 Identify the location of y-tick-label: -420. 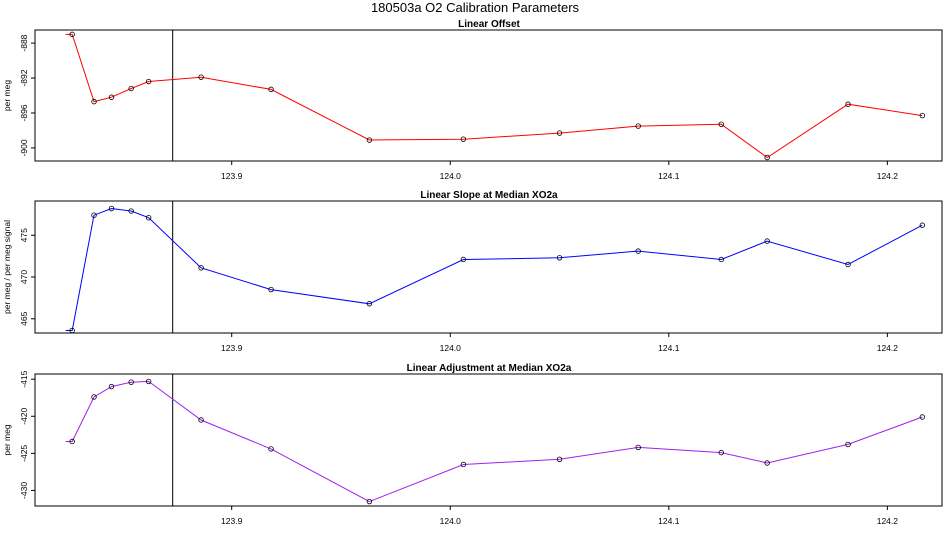
(24, 415).